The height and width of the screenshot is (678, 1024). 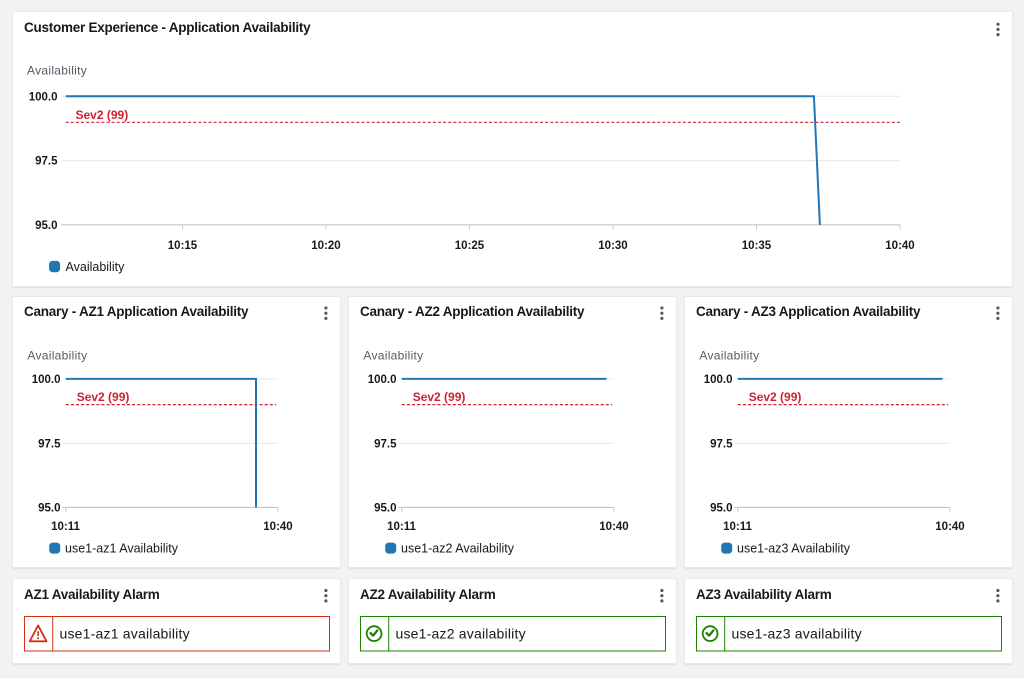 What do you see at coordinates (797, 634) in the screenshot?
I see `svg-text: use1-az3 availability` at bounding box center [797, 634].